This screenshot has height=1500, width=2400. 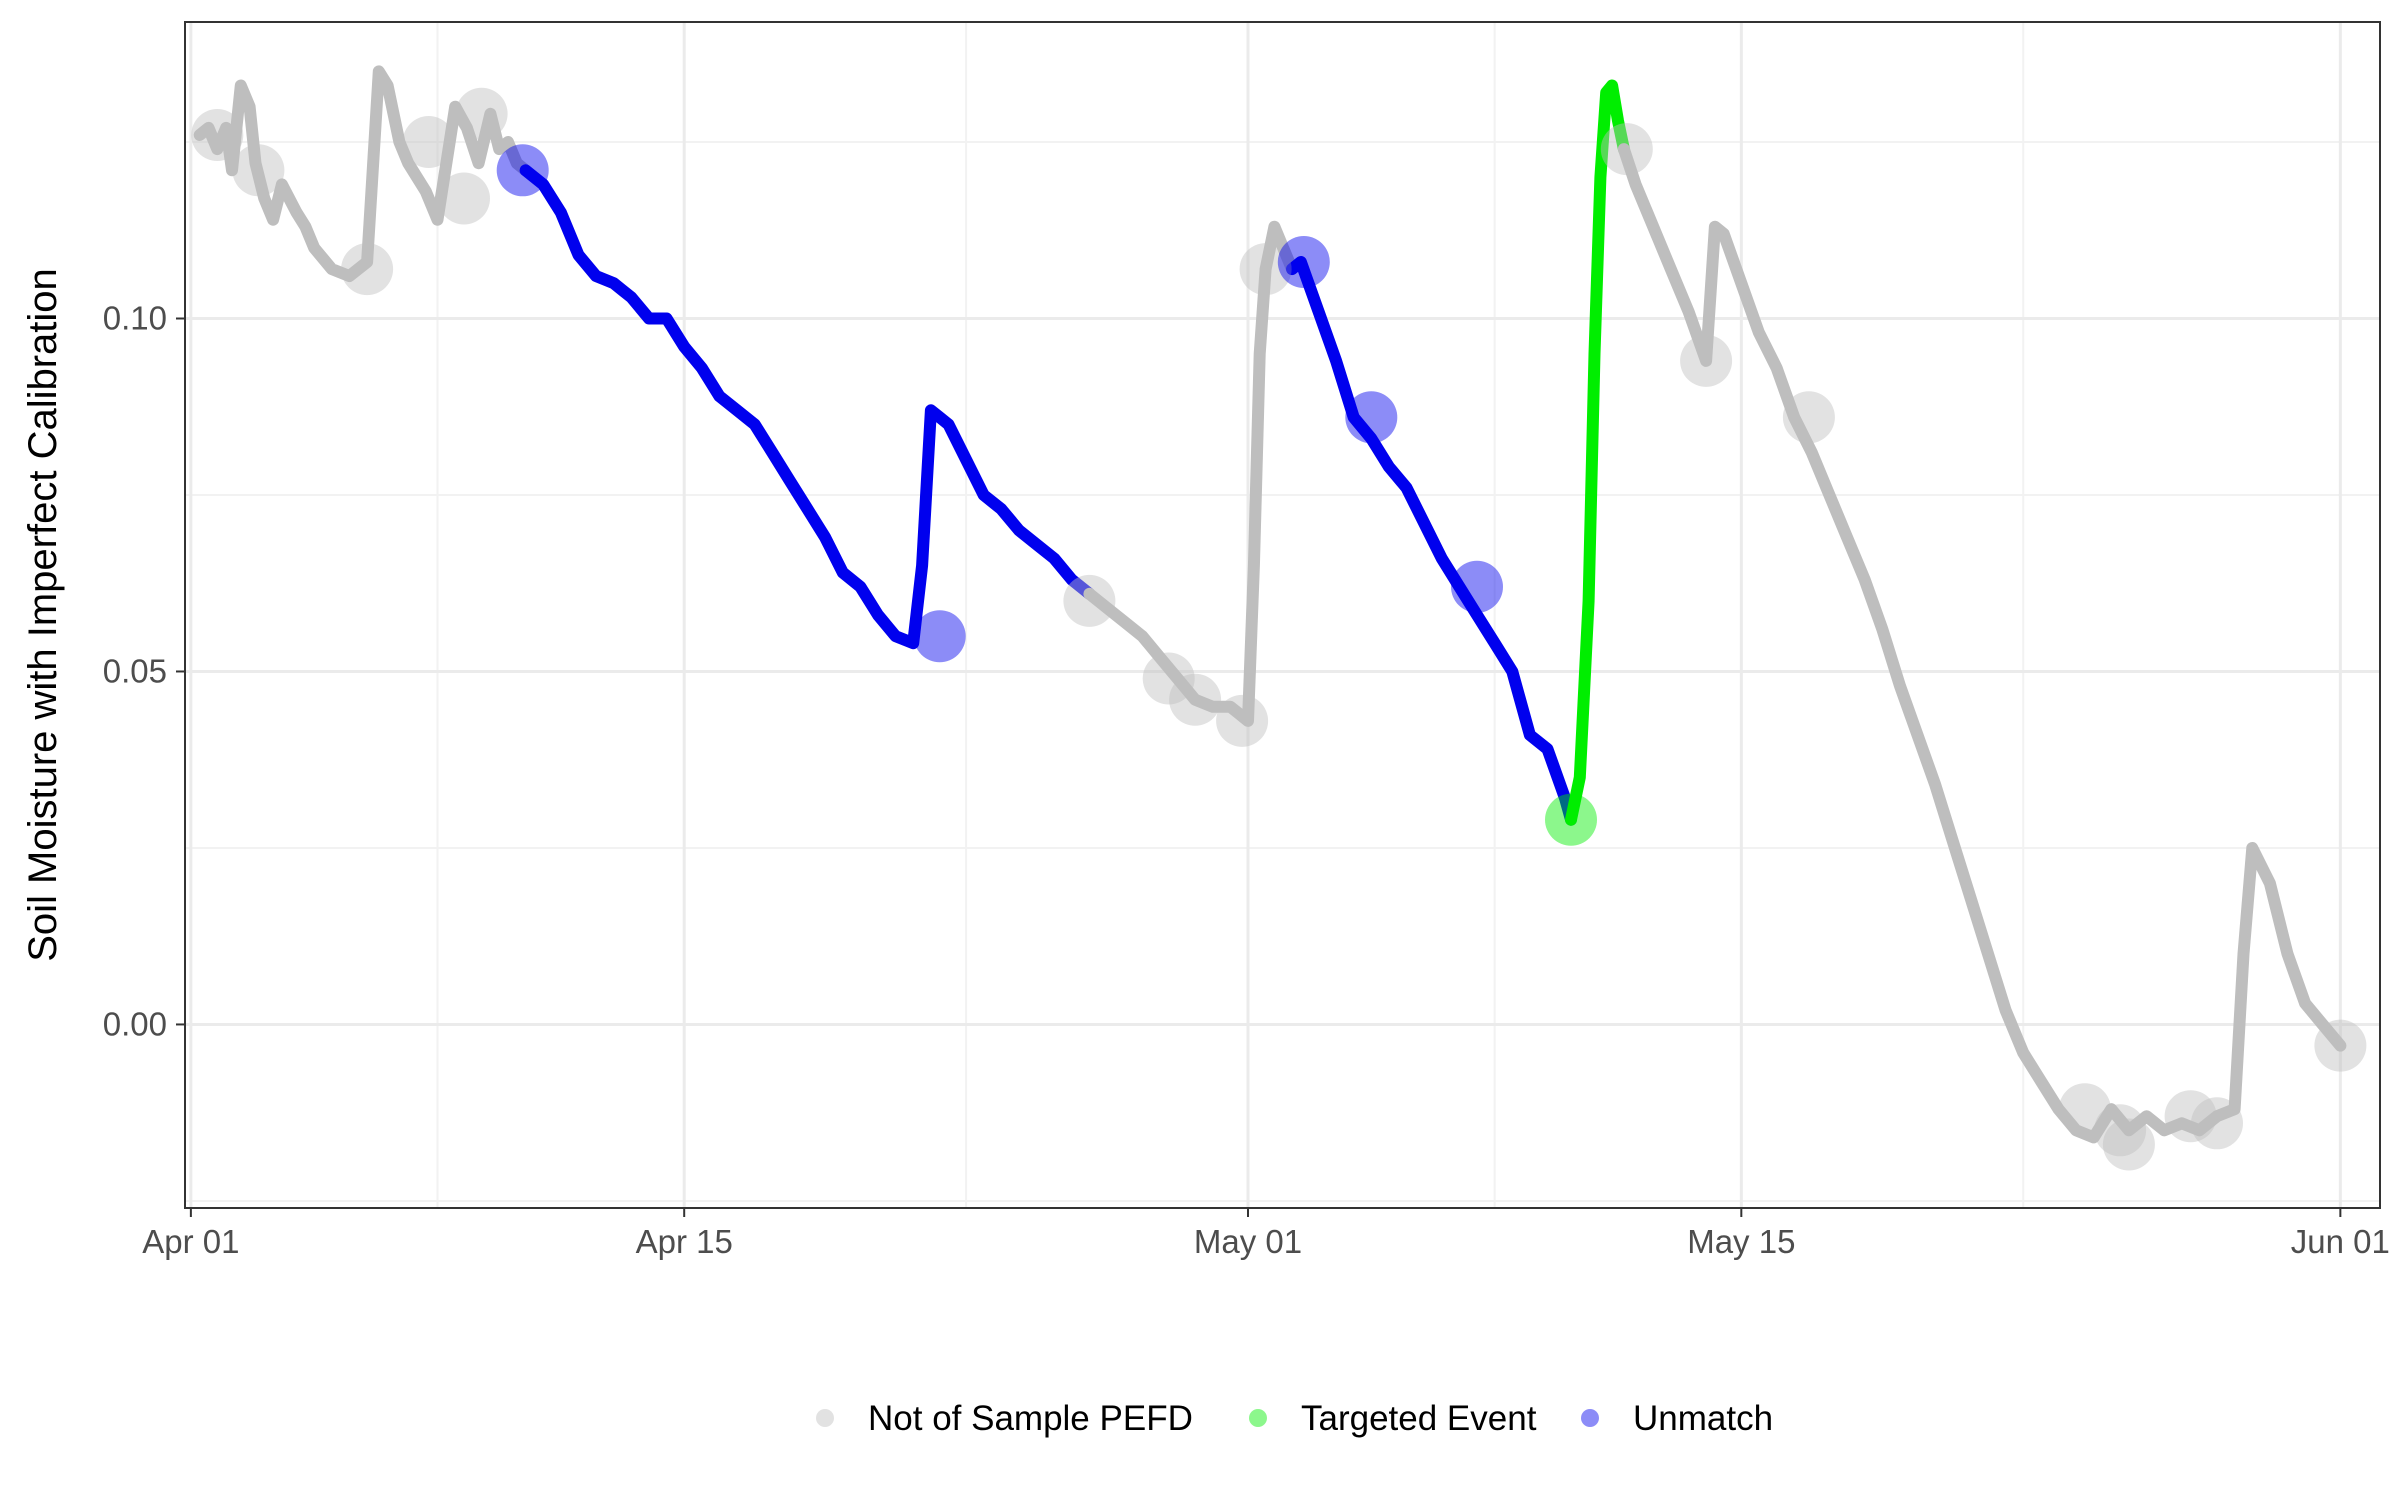 I want to click on x-tick-label: Apr 01, so click(x=190, y=1241).